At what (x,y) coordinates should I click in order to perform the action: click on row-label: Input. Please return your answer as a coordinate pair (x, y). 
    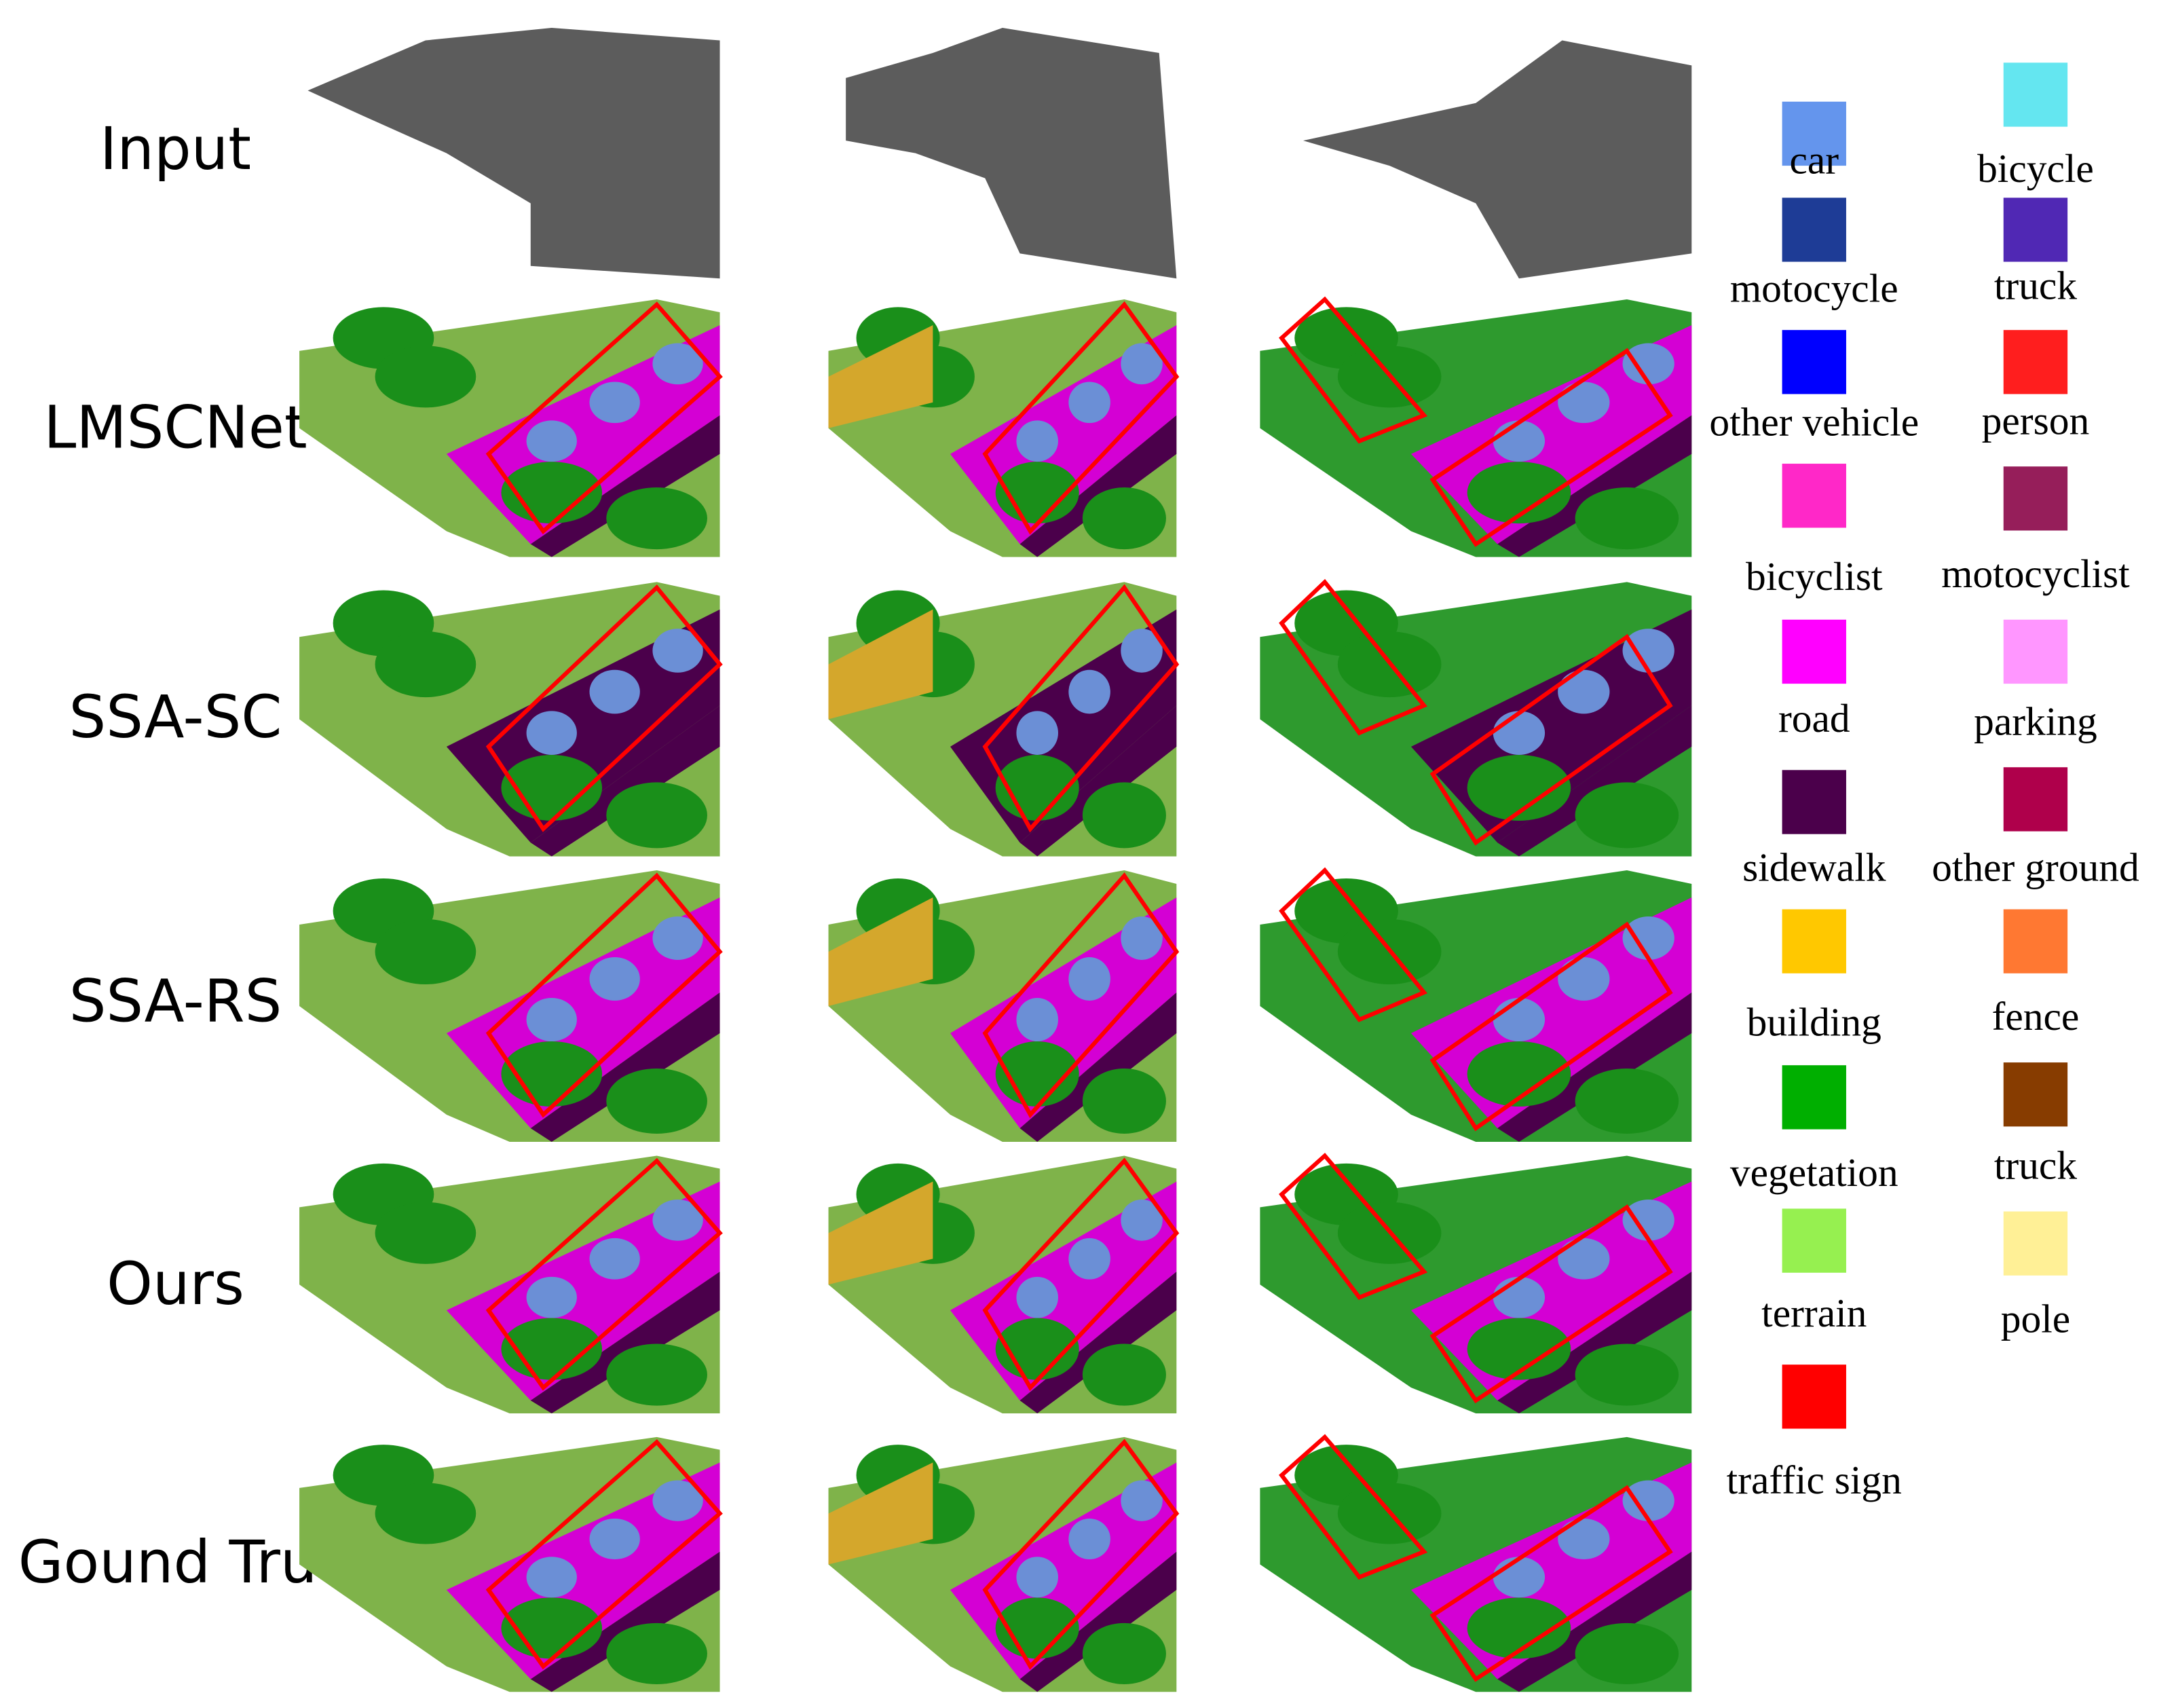
    Looking at the image, I should click on (175, 149).